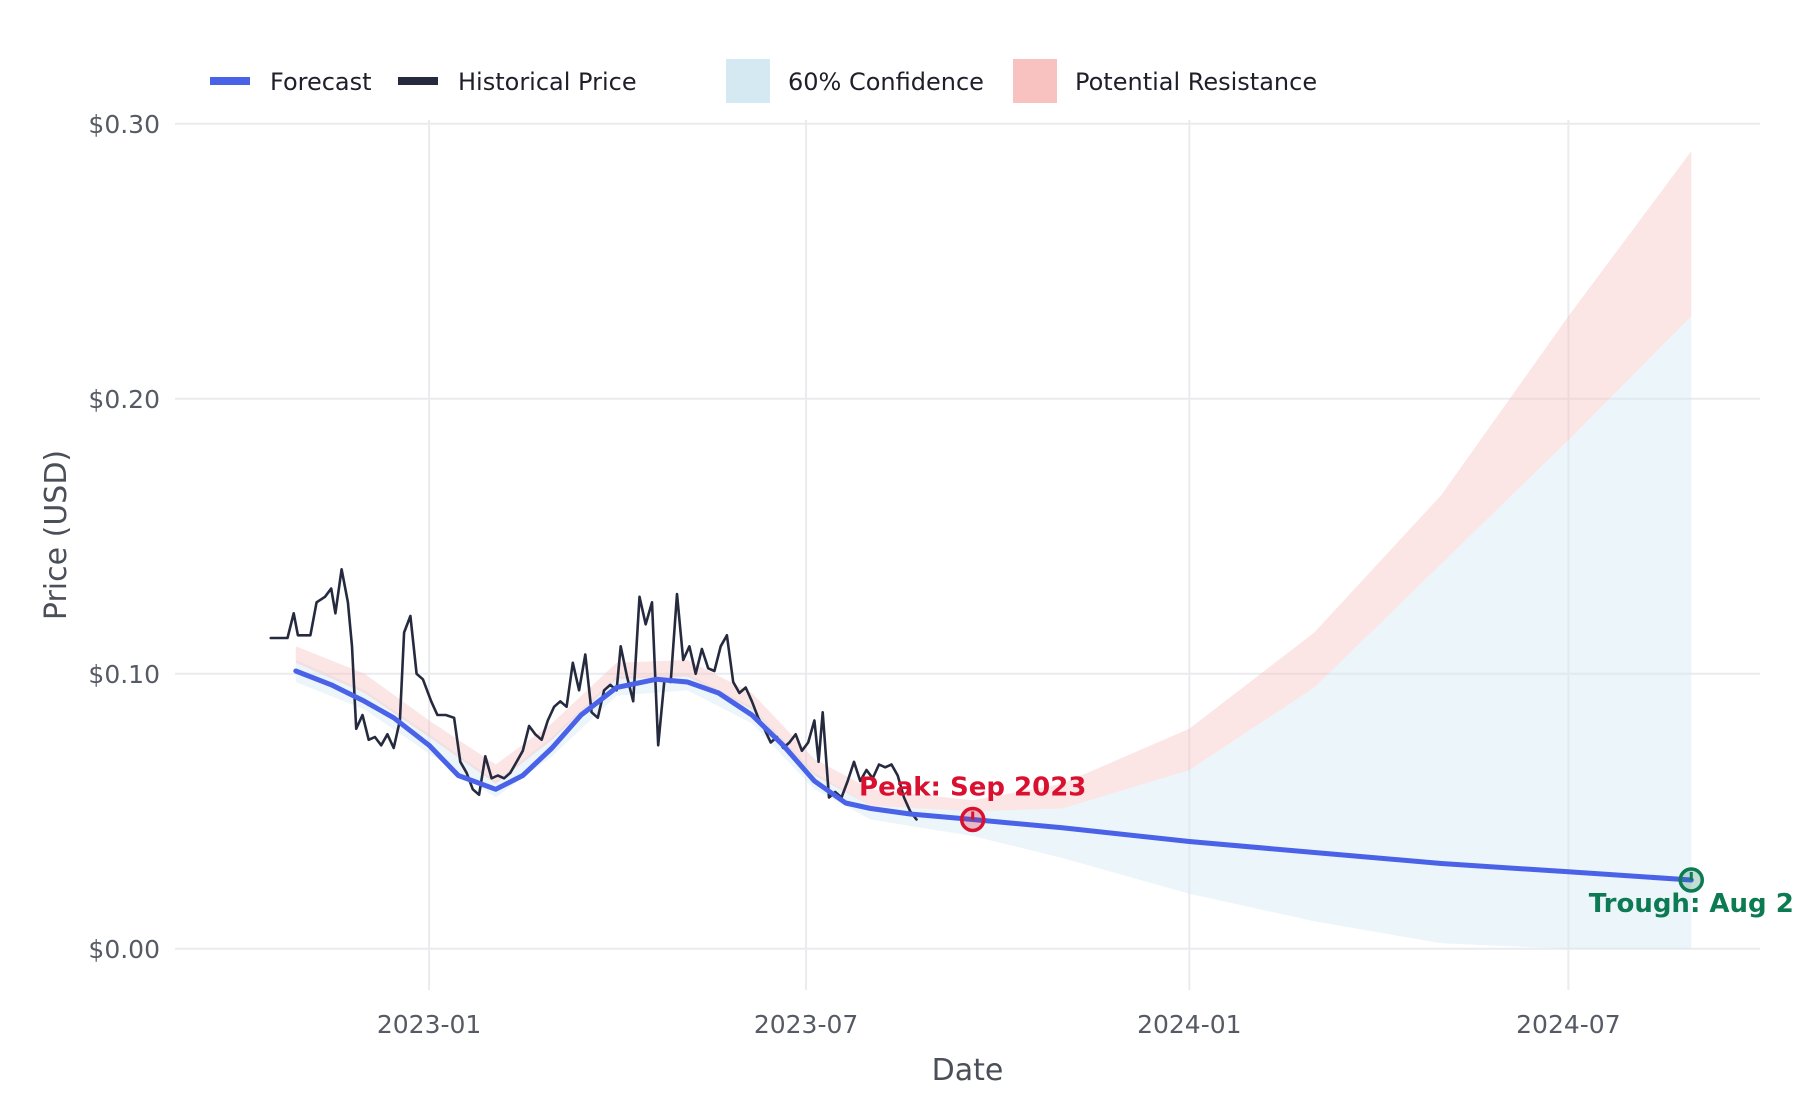  Describe the element at coordinates (1568, 1024) in the screenshot. I see `x-tick-label: 2024-07` at that location.